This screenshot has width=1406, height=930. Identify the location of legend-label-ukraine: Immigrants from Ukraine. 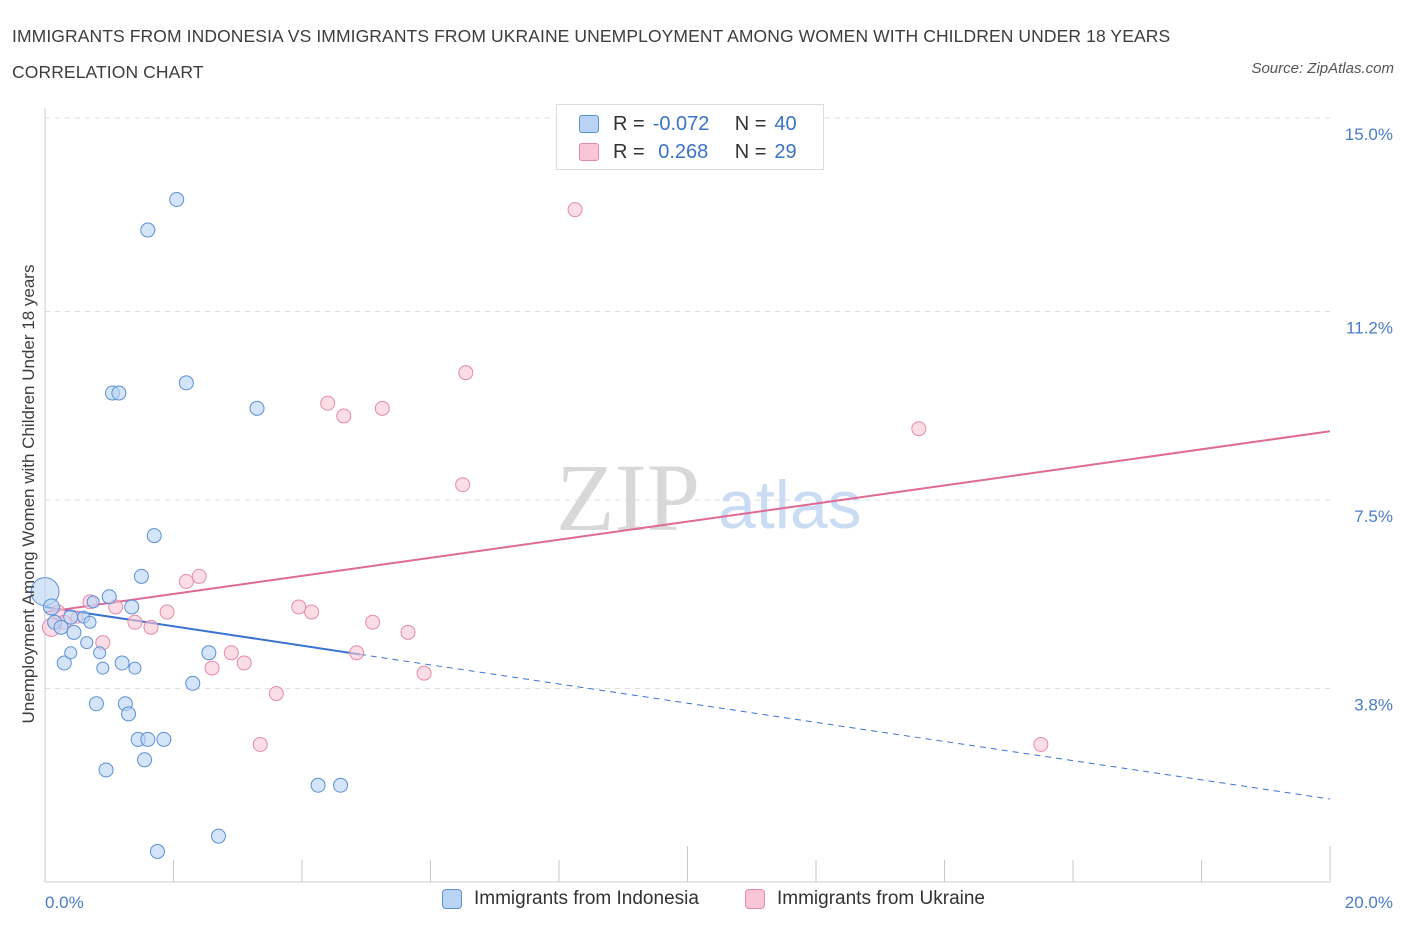
(881, 898).